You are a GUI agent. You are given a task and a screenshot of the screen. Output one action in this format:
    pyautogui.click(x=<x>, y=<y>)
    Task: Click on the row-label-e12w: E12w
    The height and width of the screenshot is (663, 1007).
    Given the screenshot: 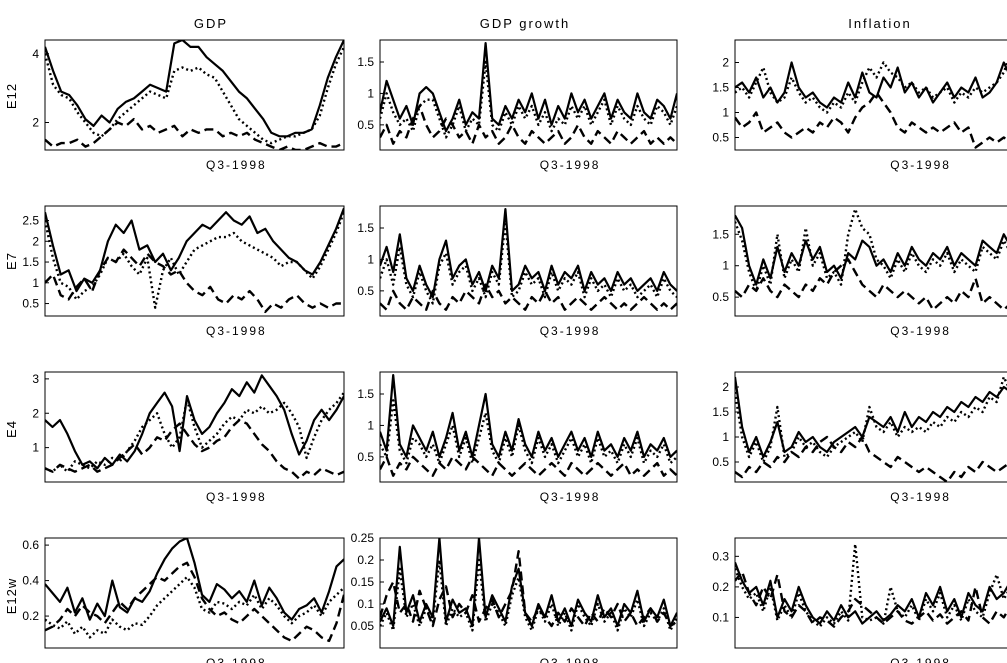 What is the action you would take?
    pyautogui.click(x=11, y=596)
    